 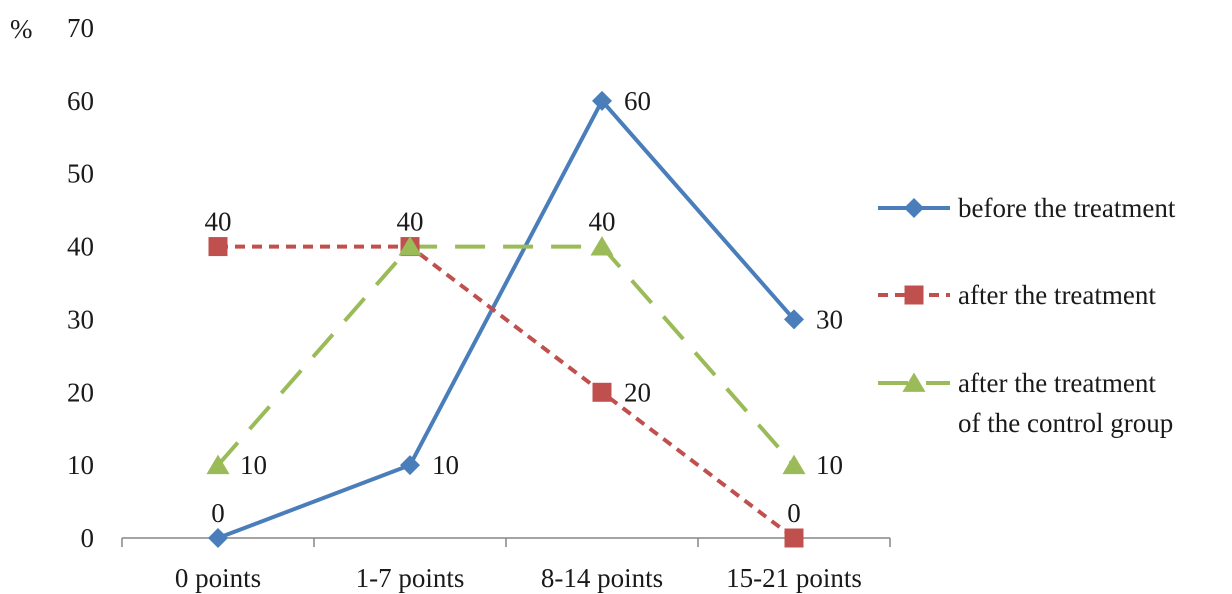 I want to click on legend-label-line: before the treatment, so click(x=1067, y=208).